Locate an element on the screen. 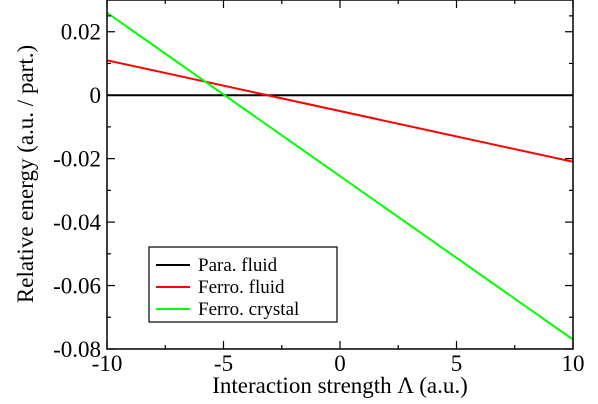 The height and width of the screenshot is (404, 598). x-axis-label: Interaction strength Λ (a.u.) is located at coordinates (340, 385).